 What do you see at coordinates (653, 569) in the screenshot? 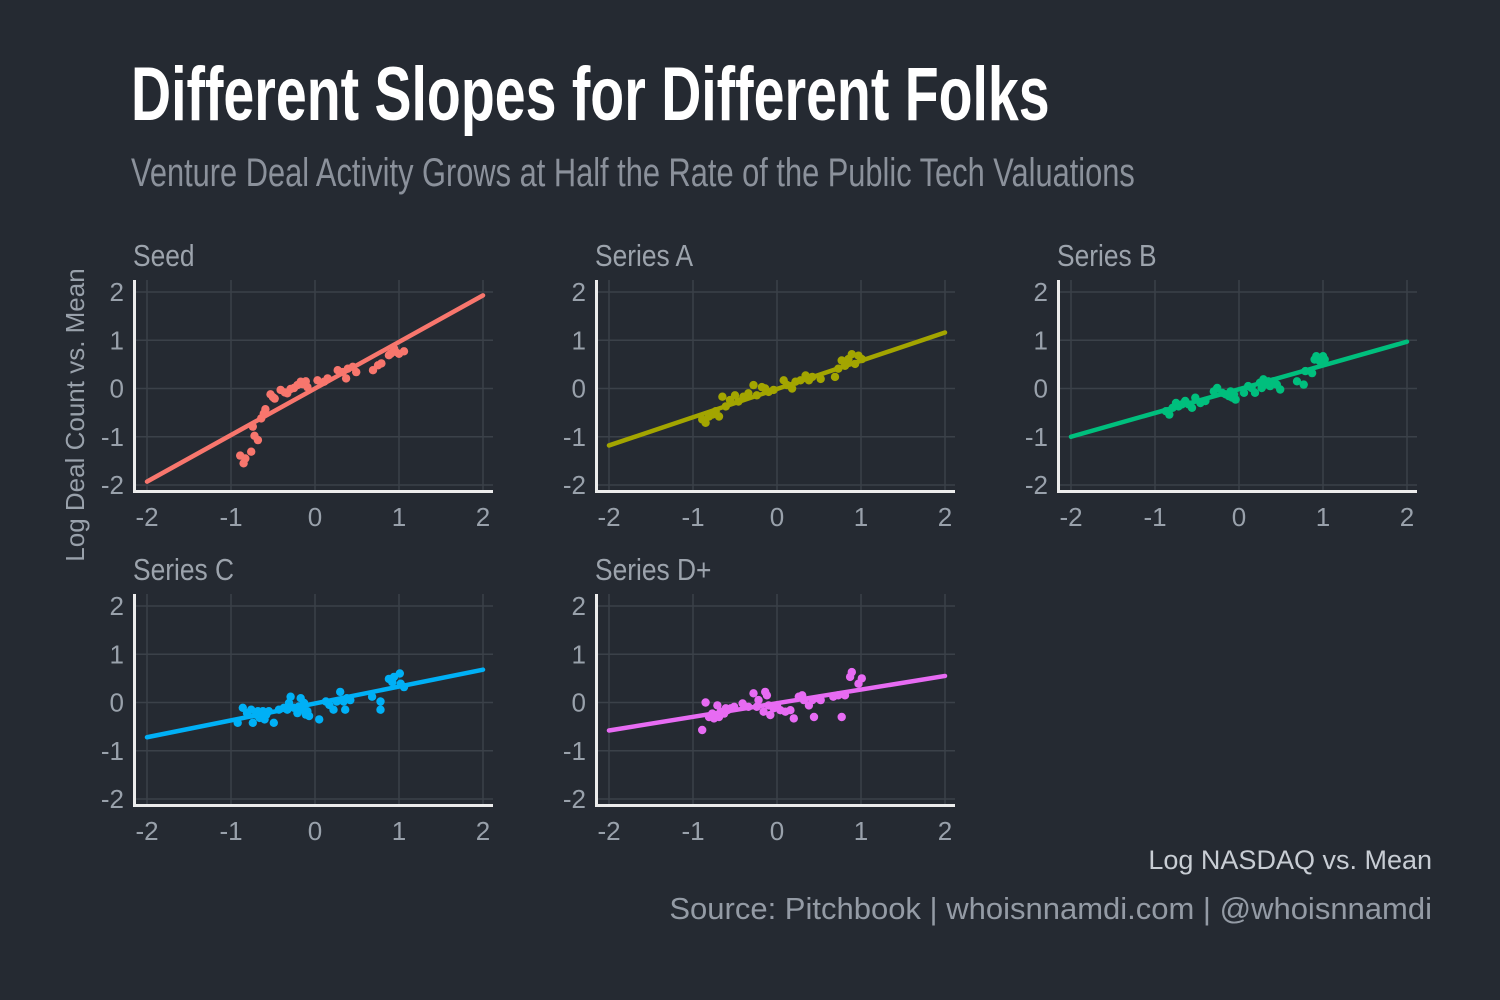
I see `panel-title-series-d-plus: Series D+` at bounding box center [653, 569].